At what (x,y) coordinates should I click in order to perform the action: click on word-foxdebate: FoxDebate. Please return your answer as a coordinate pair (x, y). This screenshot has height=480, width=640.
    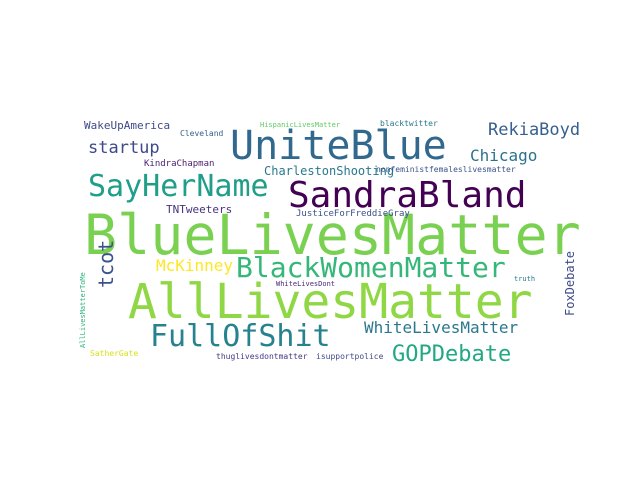
    Looking at the image, I should click on (570, 283).